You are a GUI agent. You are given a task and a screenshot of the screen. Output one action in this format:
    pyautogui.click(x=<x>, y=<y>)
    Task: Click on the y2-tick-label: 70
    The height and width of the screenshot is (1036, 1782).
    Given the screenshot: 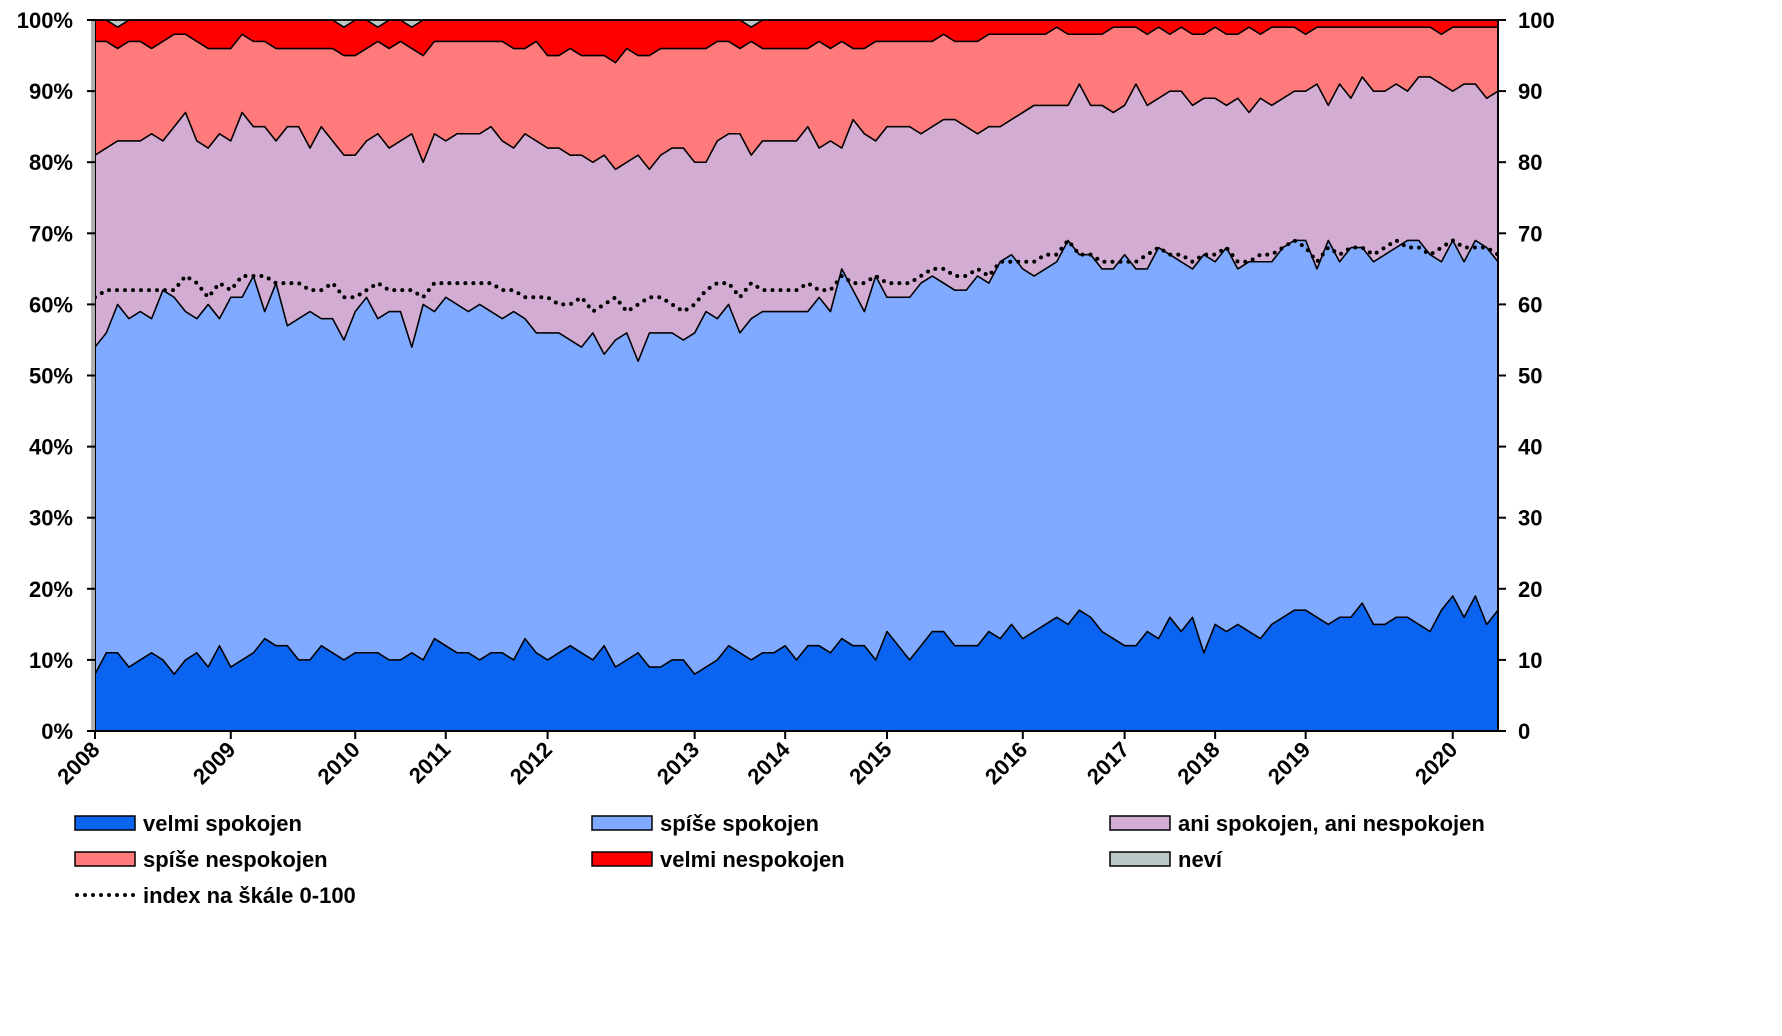 What is the action you would take?
    pyautogui.click(x=1530, y=233)
    